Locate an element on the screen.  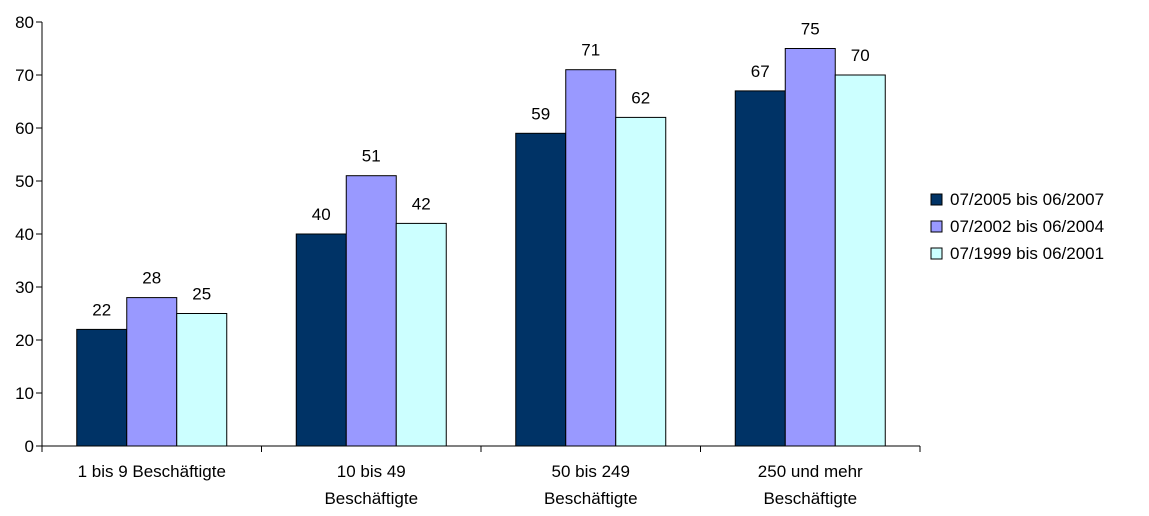
y-tick-label: 40 is located at coordinates (24, 234).